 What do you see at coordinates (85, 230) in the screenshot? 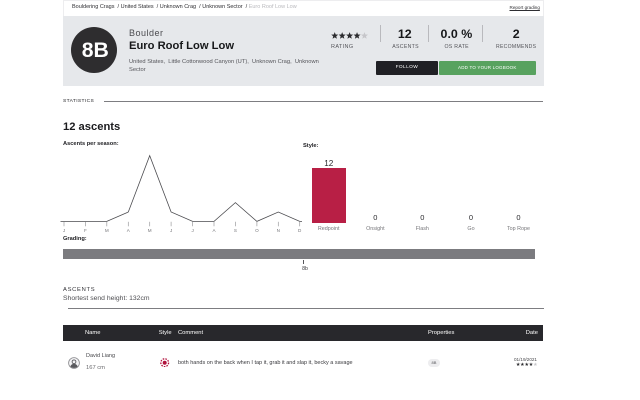
I see `svg-text: F` at bounding box center [85, 230].